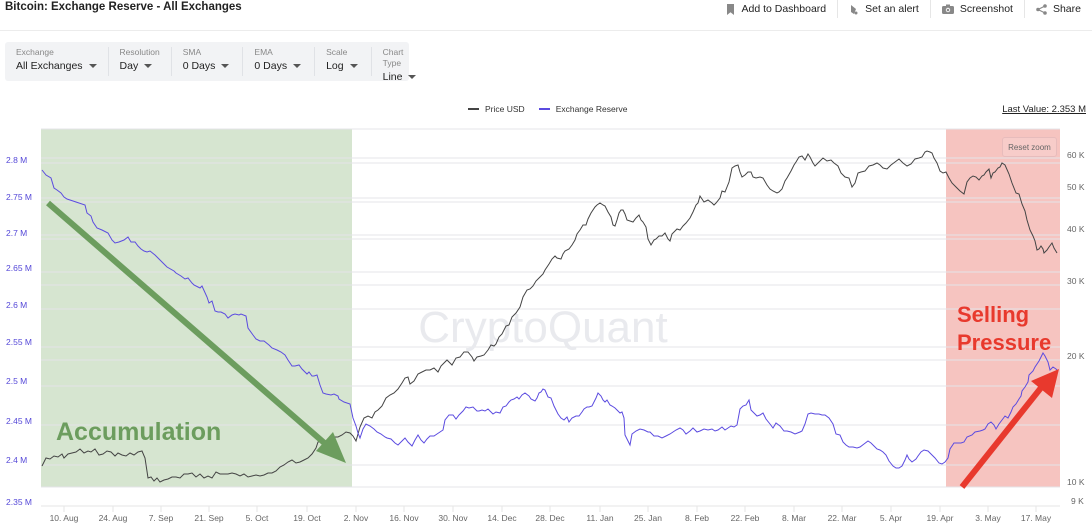 This screenshot has width=1092, height=528. Describe the element at coordinates (271, 66) in the screenshot. I see `filter-ema-value: 0 Days` at that location.